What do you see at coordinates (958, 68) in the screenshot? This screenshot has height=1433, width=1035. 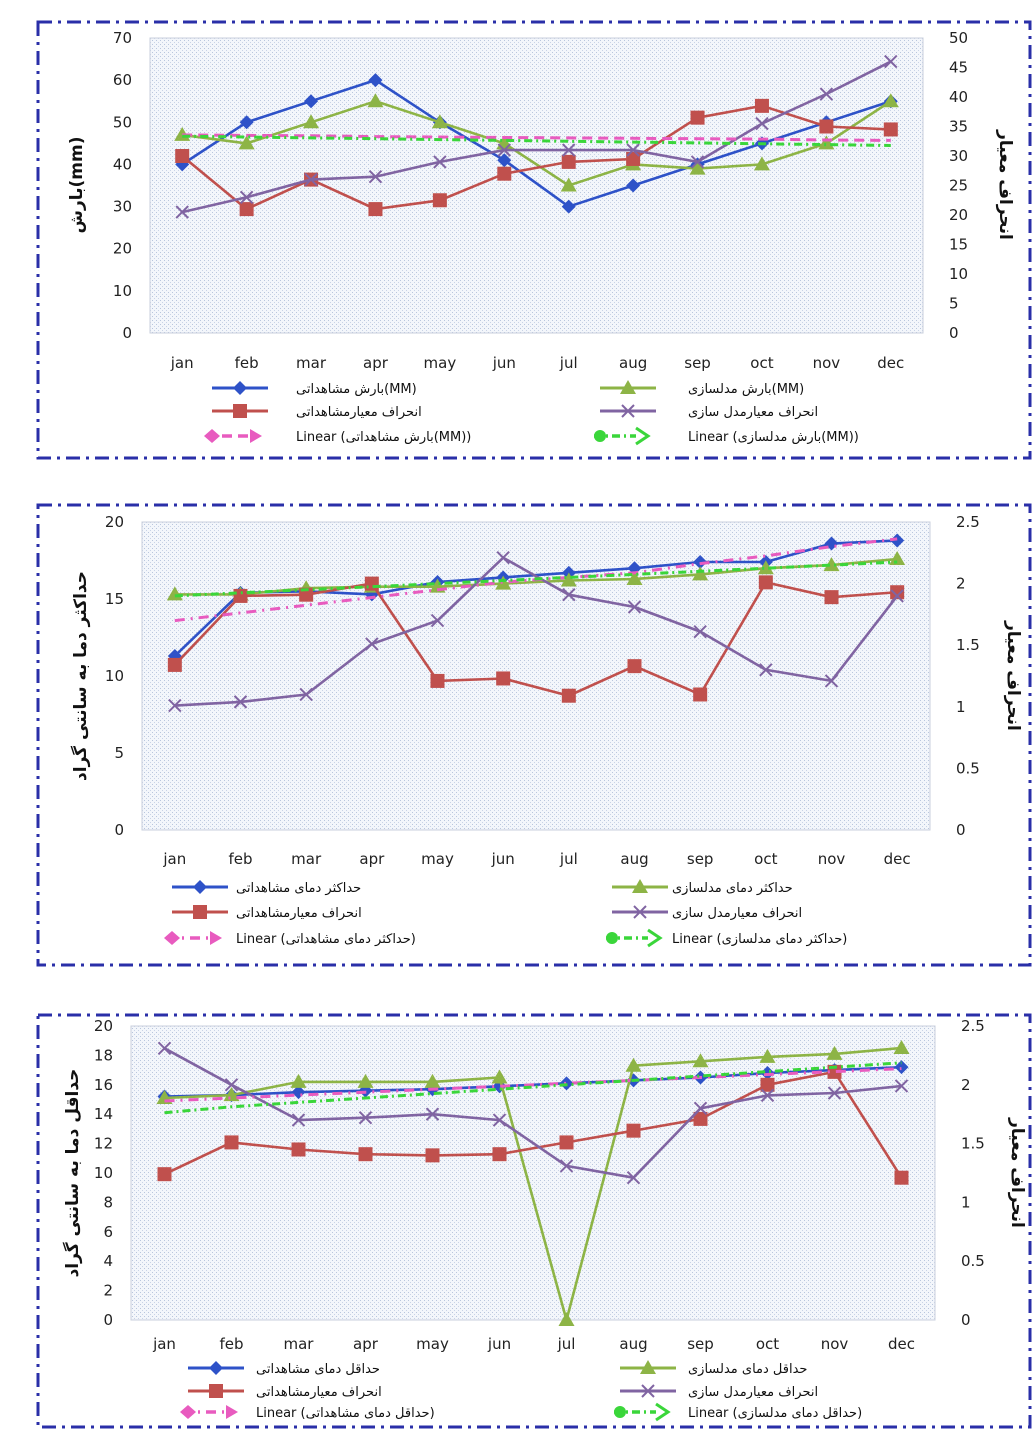 I see `y2-tick-label: 45` at bounding box center [958, 68].